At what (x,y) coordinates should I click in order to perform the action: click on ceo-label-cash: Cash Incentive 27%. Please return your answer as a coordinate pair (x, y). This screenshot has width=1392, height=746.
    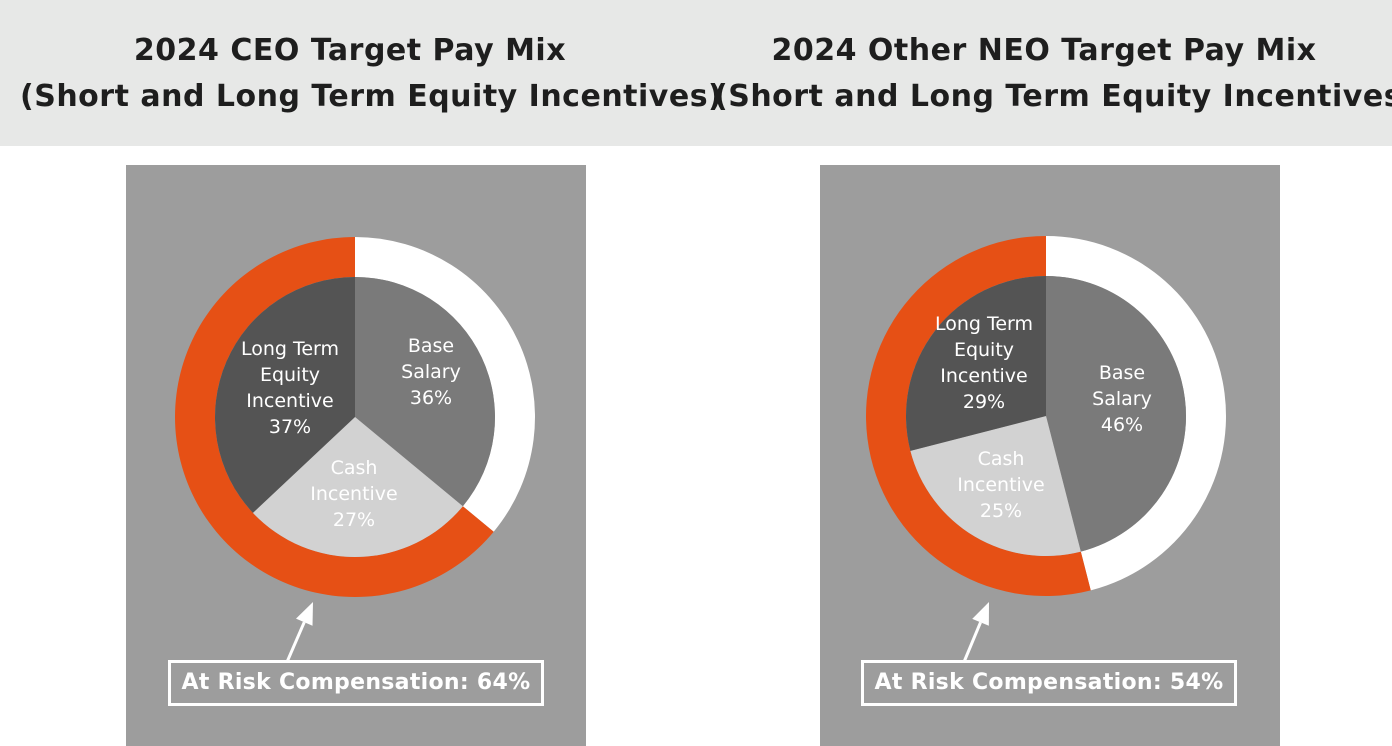
    Looking at the image, I should click on (354, 494).